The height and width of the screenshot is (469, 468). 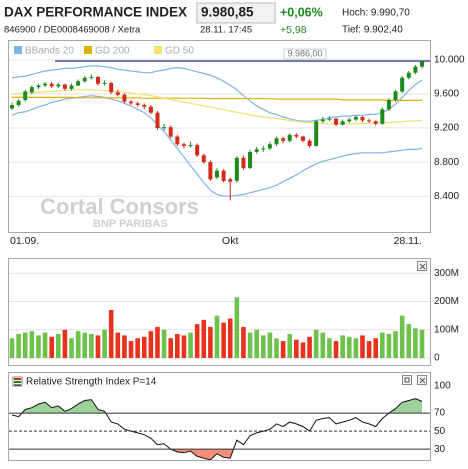 I want to click on y-tick-label: 30, so click(x=440, y=449).